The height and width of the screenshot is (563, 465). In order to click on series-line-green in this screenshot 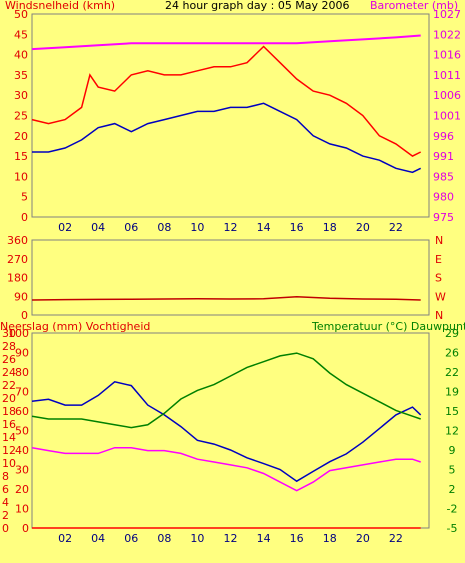, I will do `click(226, 390)`.